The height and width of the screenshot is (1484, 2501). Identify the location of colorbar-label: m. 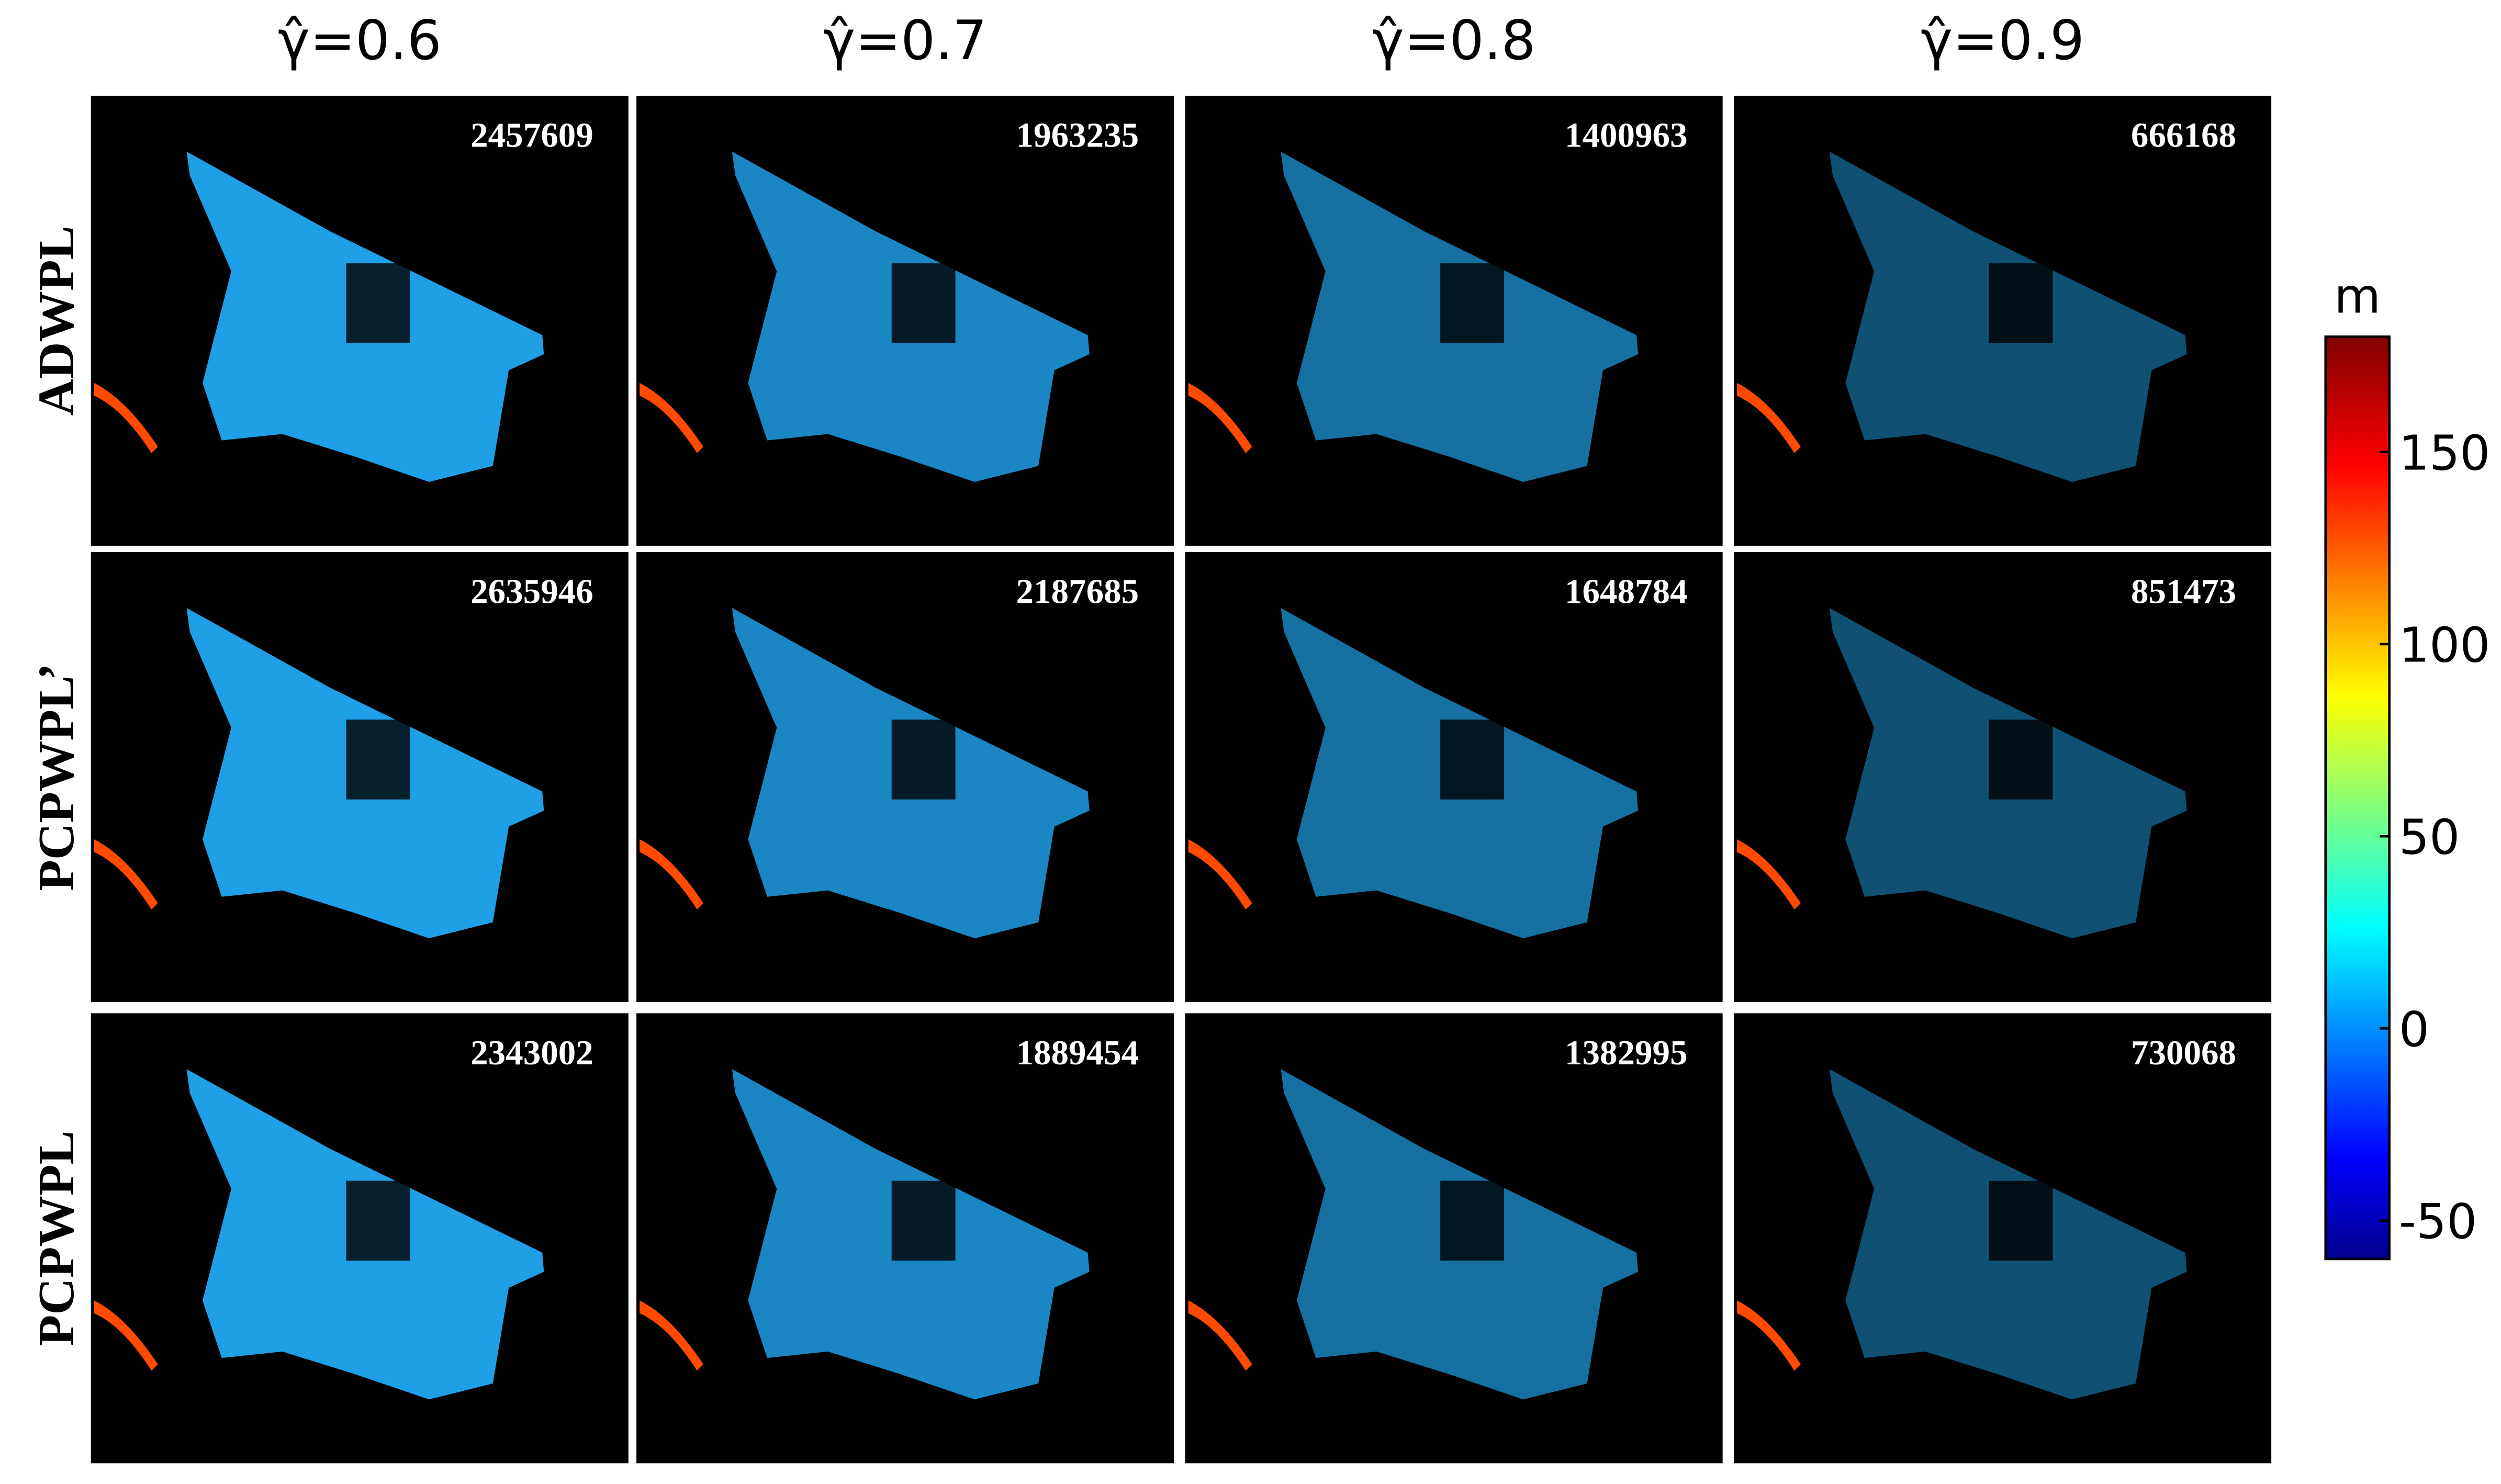
(2357, 296).